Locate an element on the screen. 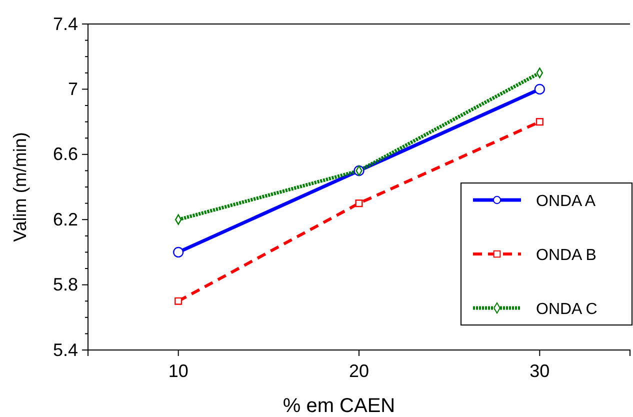 The height and width of the screenshot is (417, 633). y-tick-label: 6.2 is located at coordinates (65, 219).